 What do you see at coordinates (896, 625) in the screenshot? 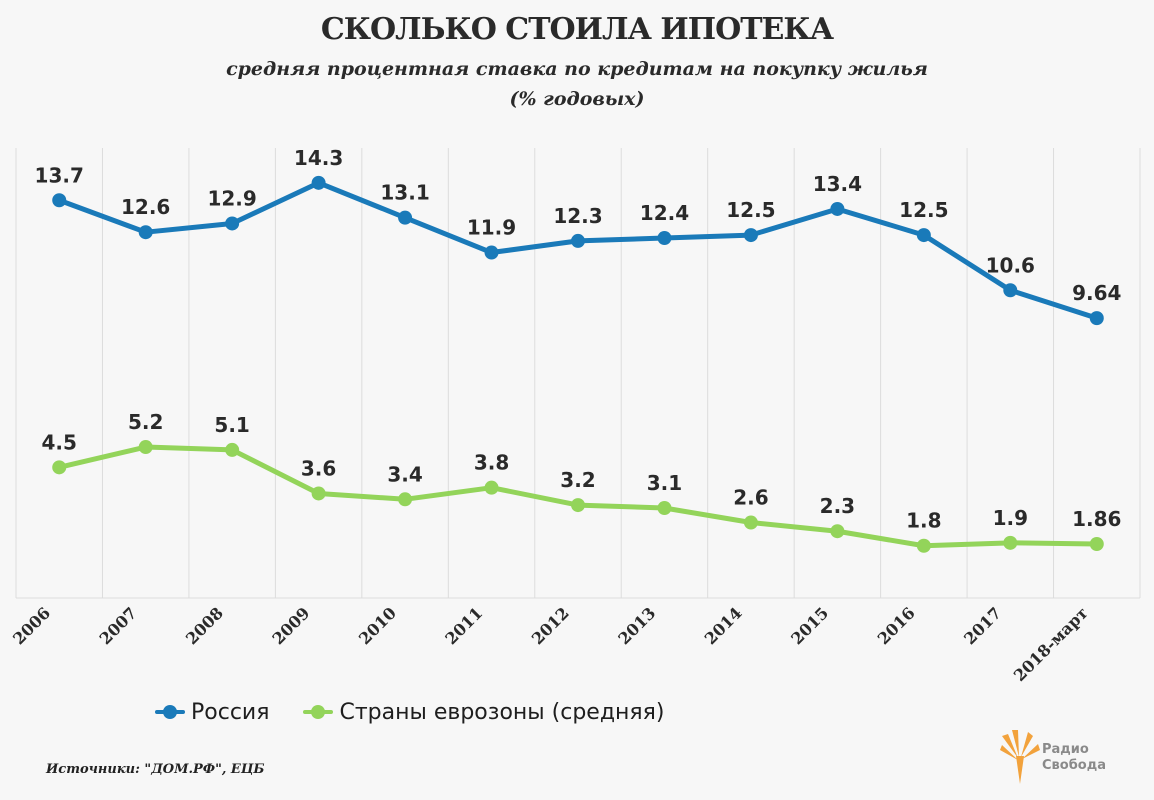
I see `x-tick-label: 2016` at bounding box center [896, 625].